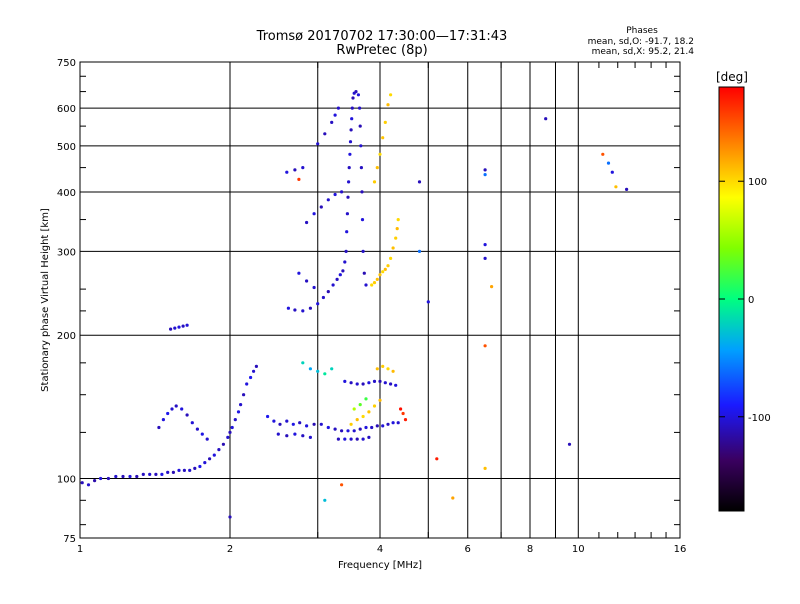 The height and width of the screenshot is (604, 800). What do you see at coordinates (66, 147) in the screenshot?
I see `y-tick-label: 500` at bounding box center [66, 147].